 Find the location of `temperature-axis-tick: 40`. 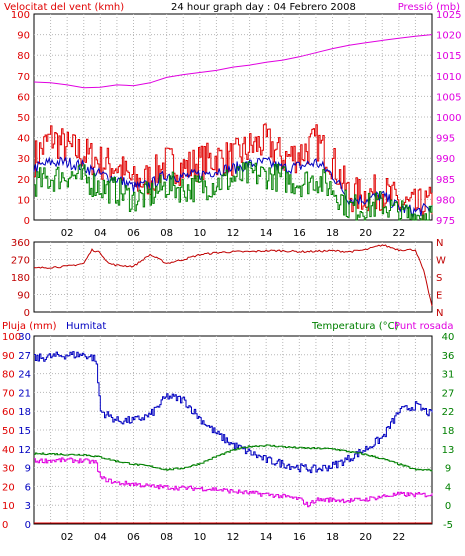

temperature-axis-tick: 40 is located at coordinates (448, 337).